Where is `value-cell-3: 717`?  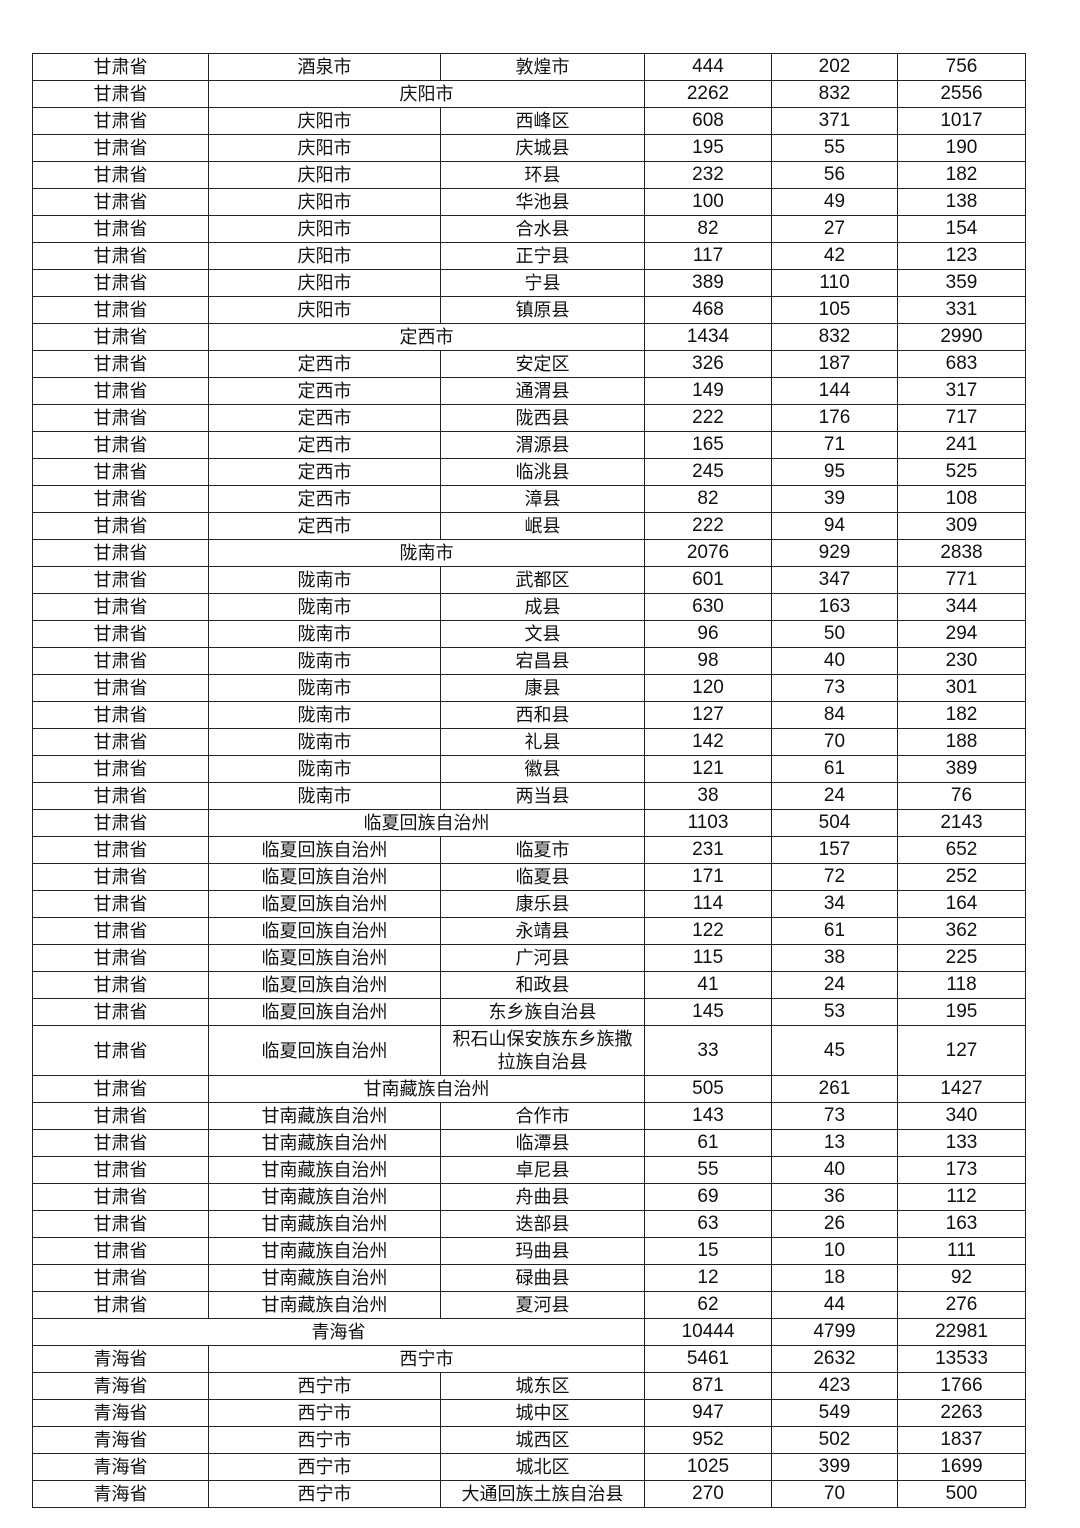
value-cell-3: 717 is located at coordinates (961, 418).